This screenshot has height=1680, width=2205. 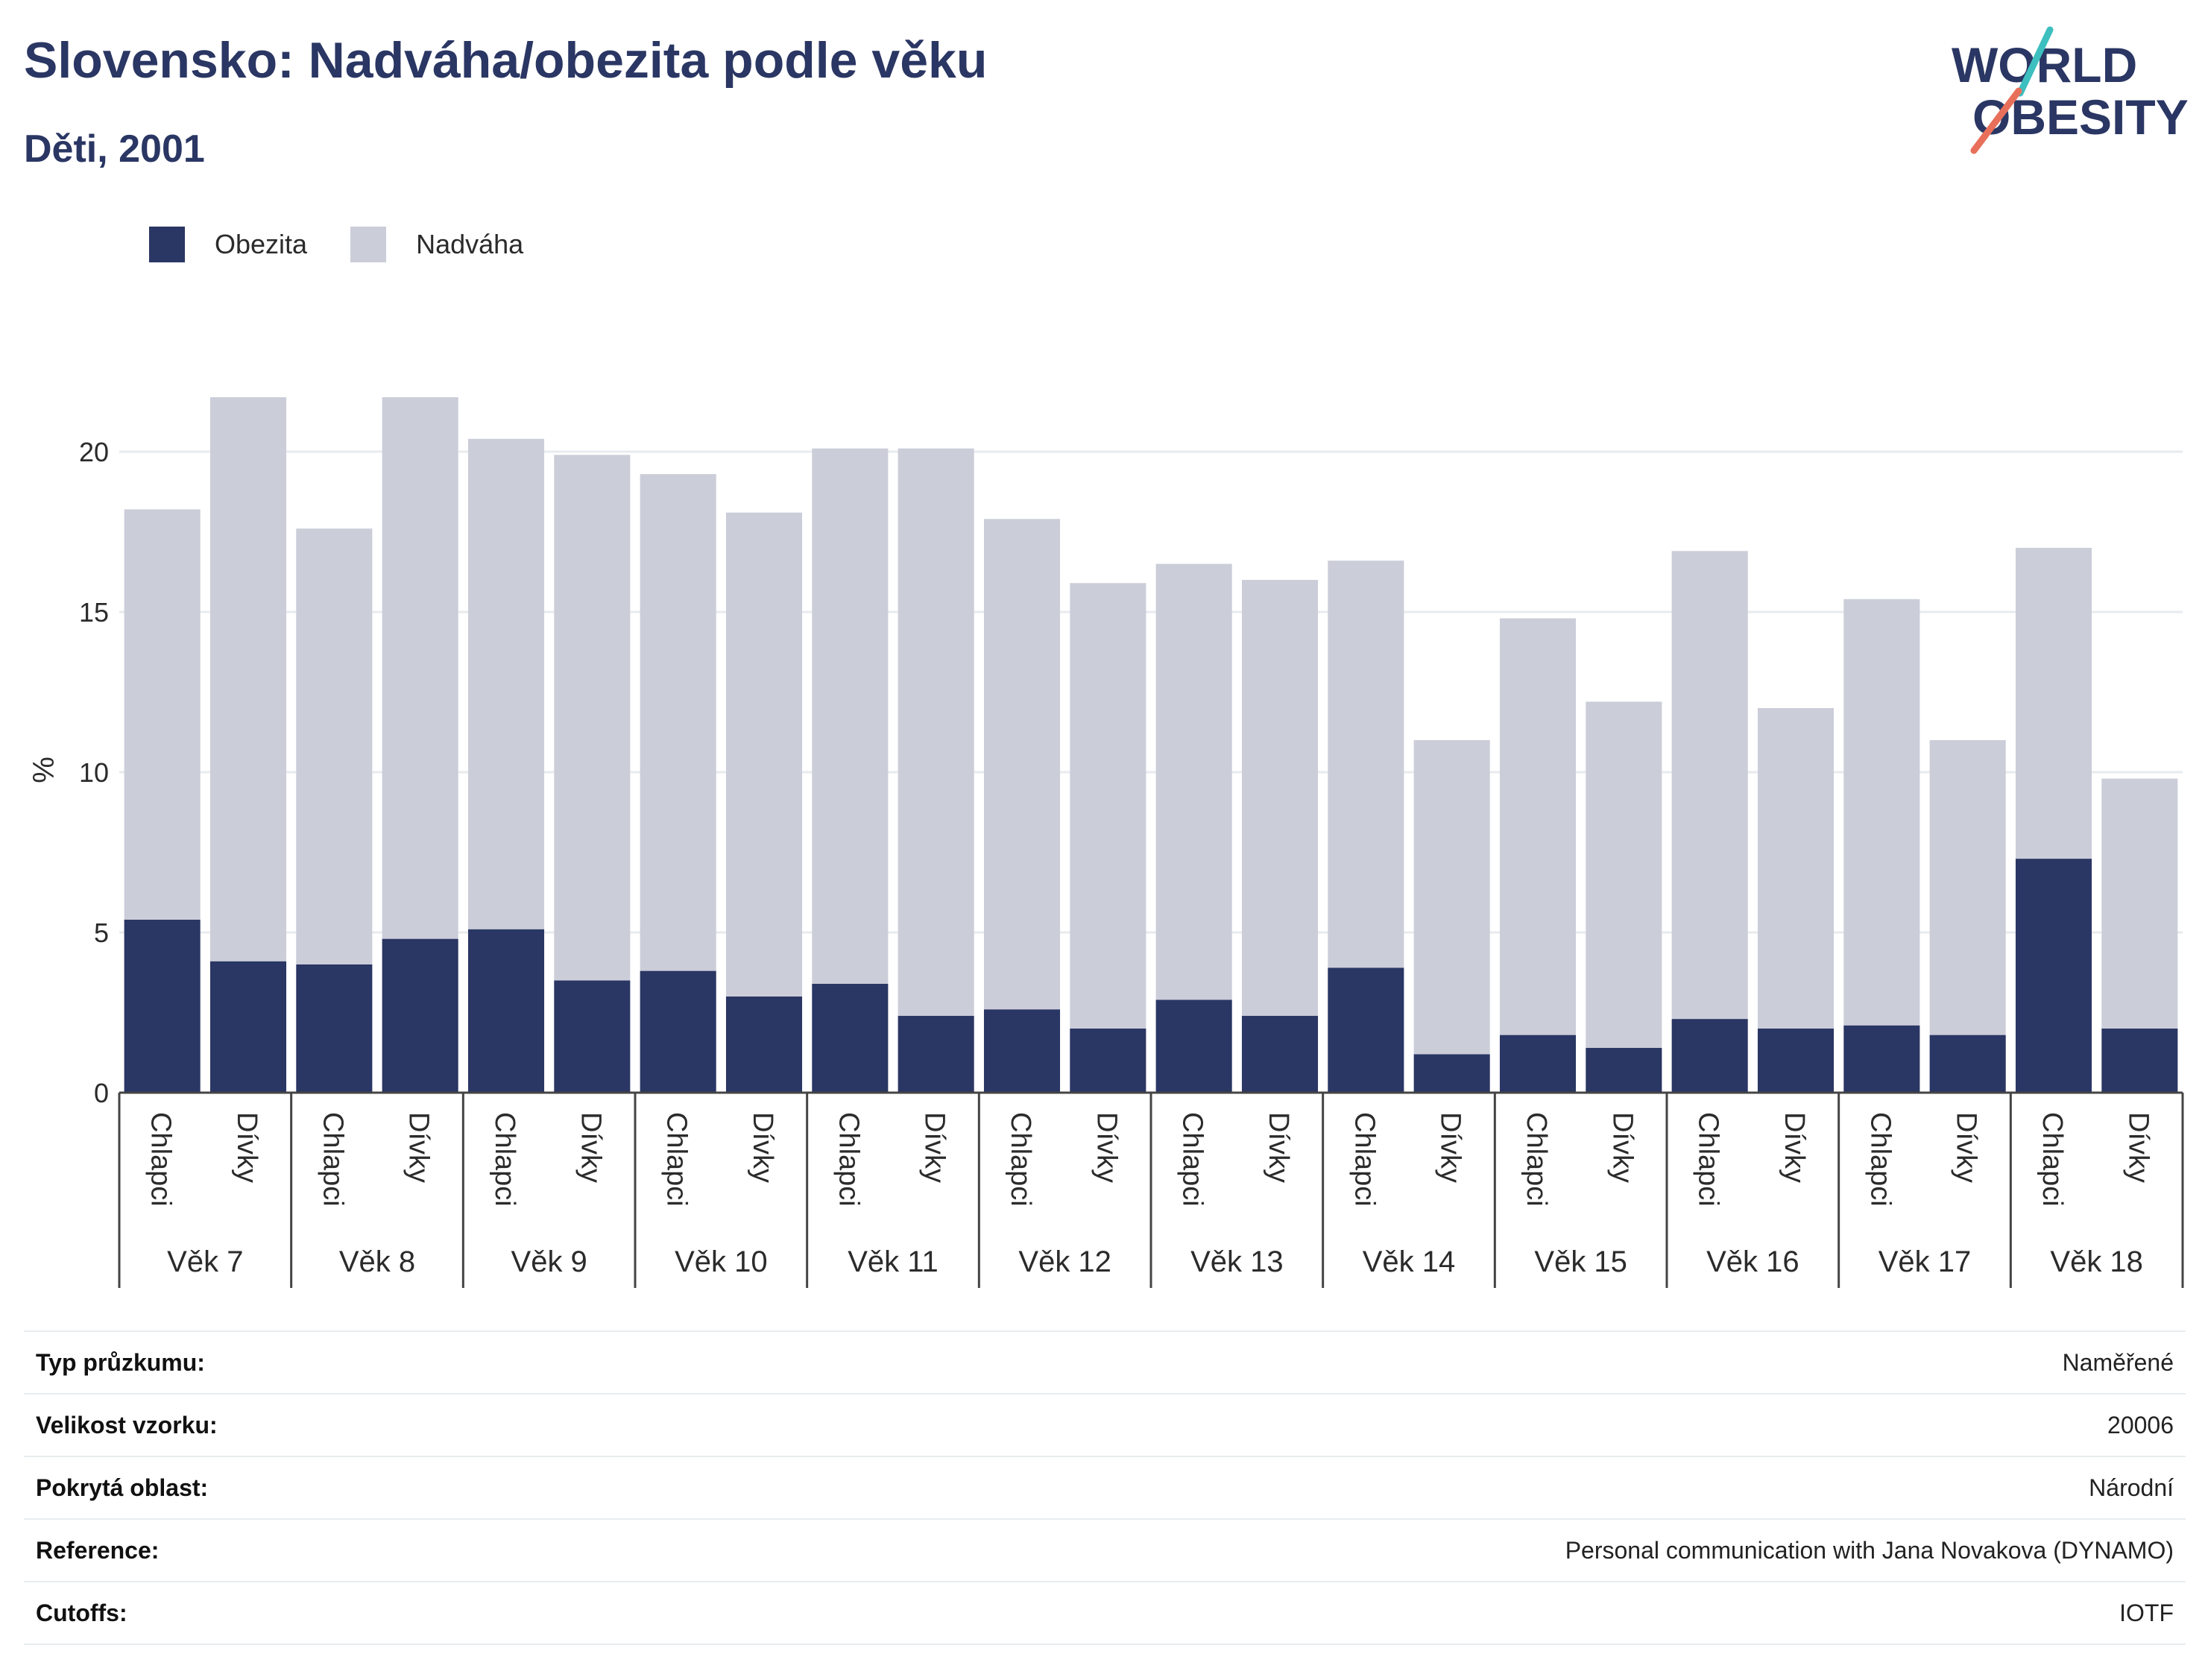 What do you see at coordinates (2140, 1425) in the screenshot?
I see `info-value: 20006` at bounding box center [2140, 1425].